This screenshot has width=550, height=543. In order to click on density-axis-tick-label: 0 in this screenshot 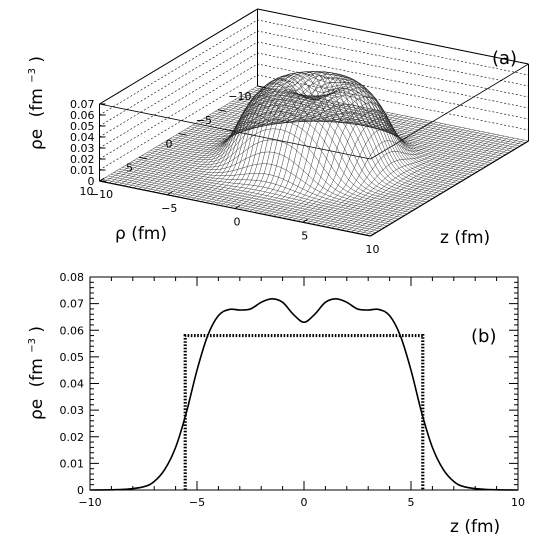, I will do `click(91, 181)`.